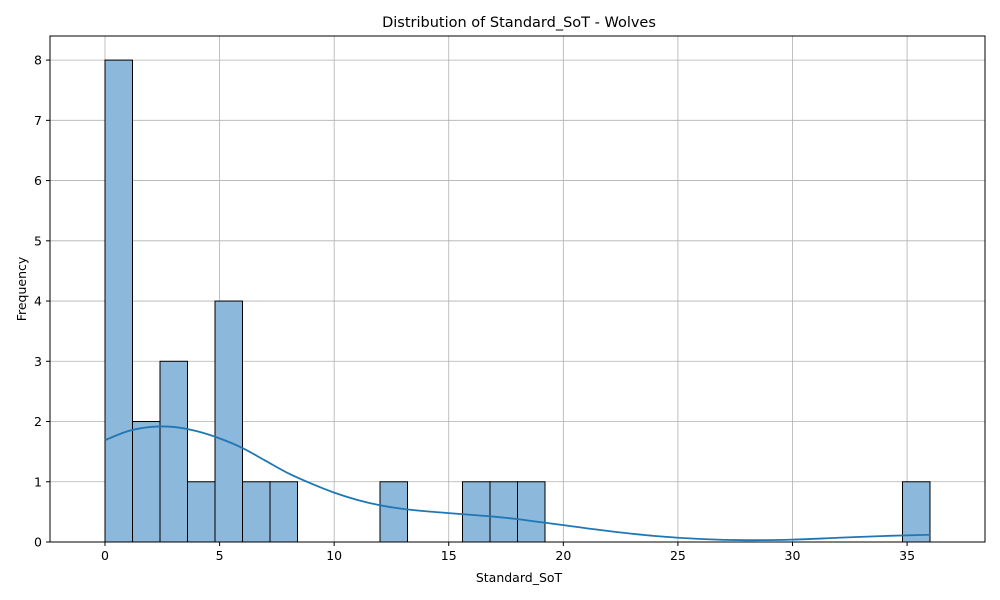  Describe the element at coordinates (38, 120) in the screenshot. I see `y-tick-label: 7` at that location.